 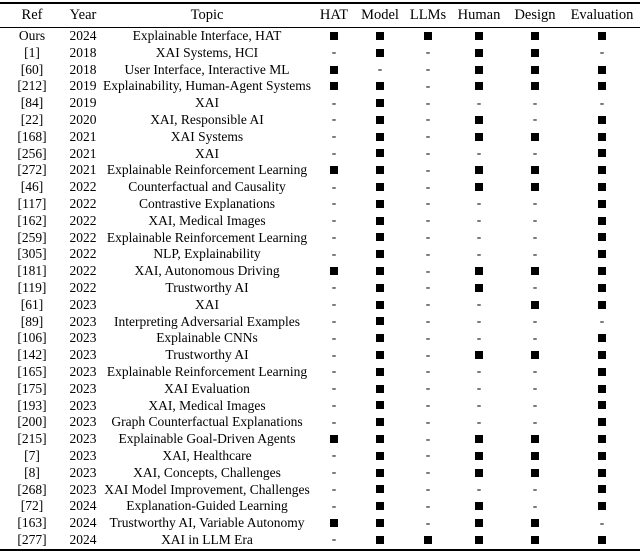 I want to click on mark-cell-design, so click(x=535, y=170).